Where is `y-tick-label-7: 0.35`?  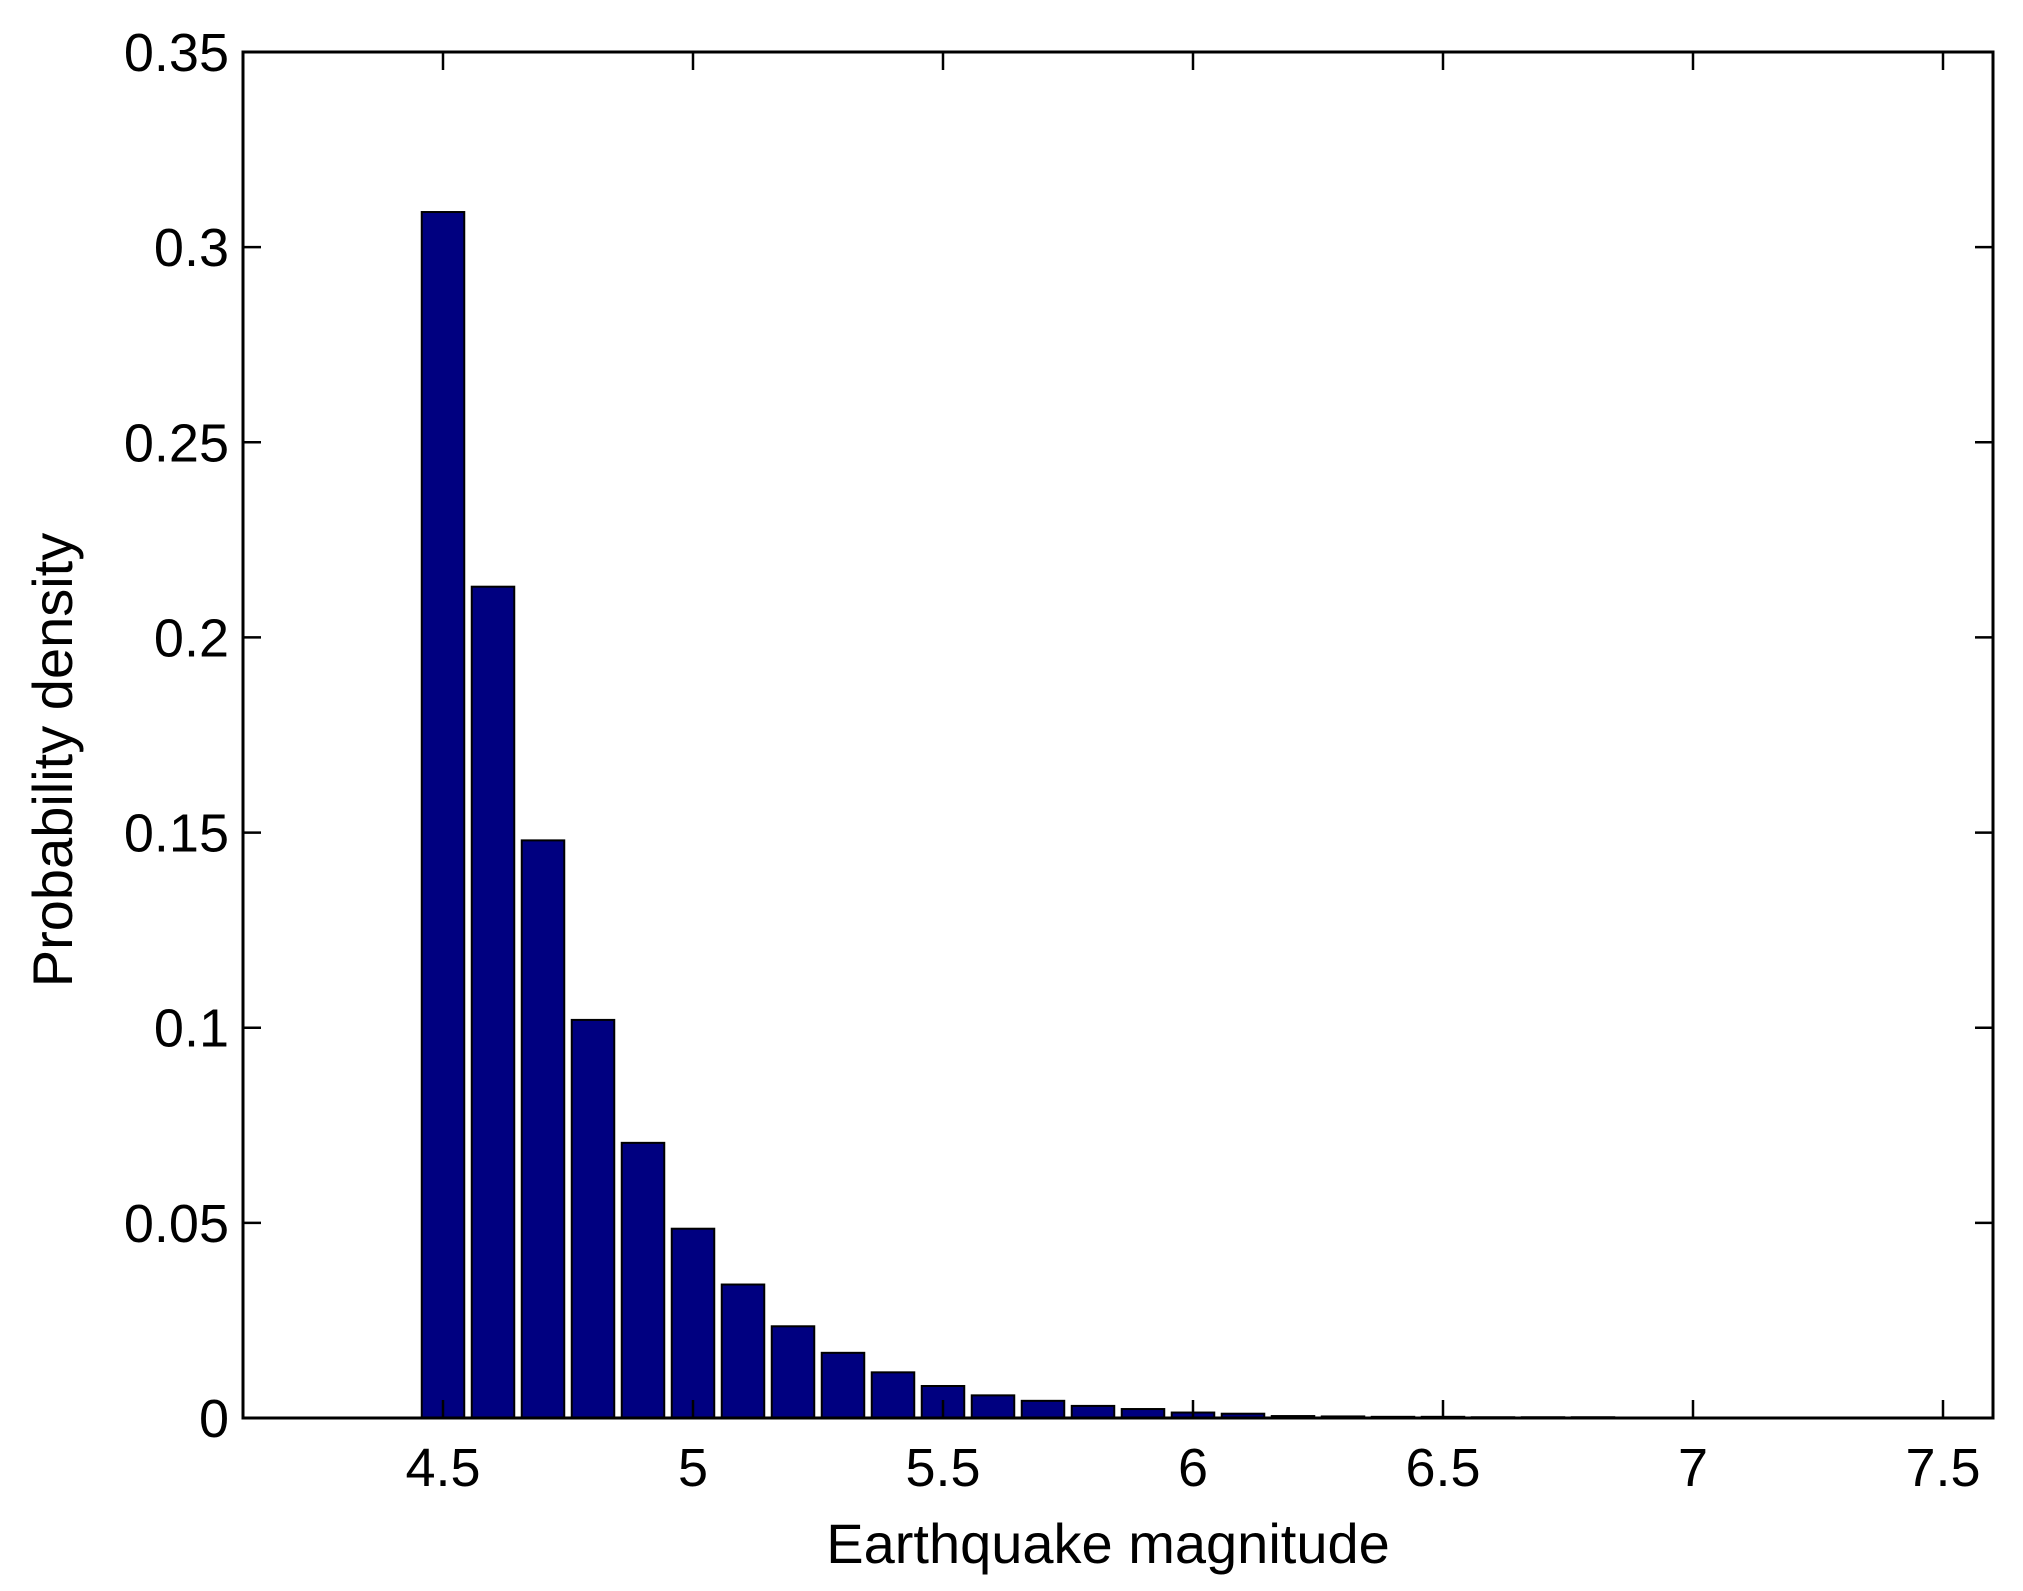 y-tick-label-7: 0.35 is located at coordinates (176, 53).